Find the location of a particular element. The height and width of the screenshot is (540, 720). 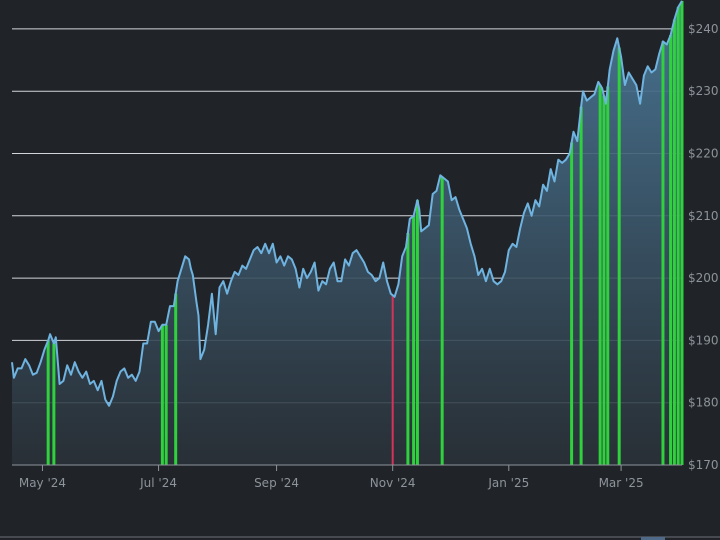

y-tick-label: $240 is located at coordinates (703, 29).